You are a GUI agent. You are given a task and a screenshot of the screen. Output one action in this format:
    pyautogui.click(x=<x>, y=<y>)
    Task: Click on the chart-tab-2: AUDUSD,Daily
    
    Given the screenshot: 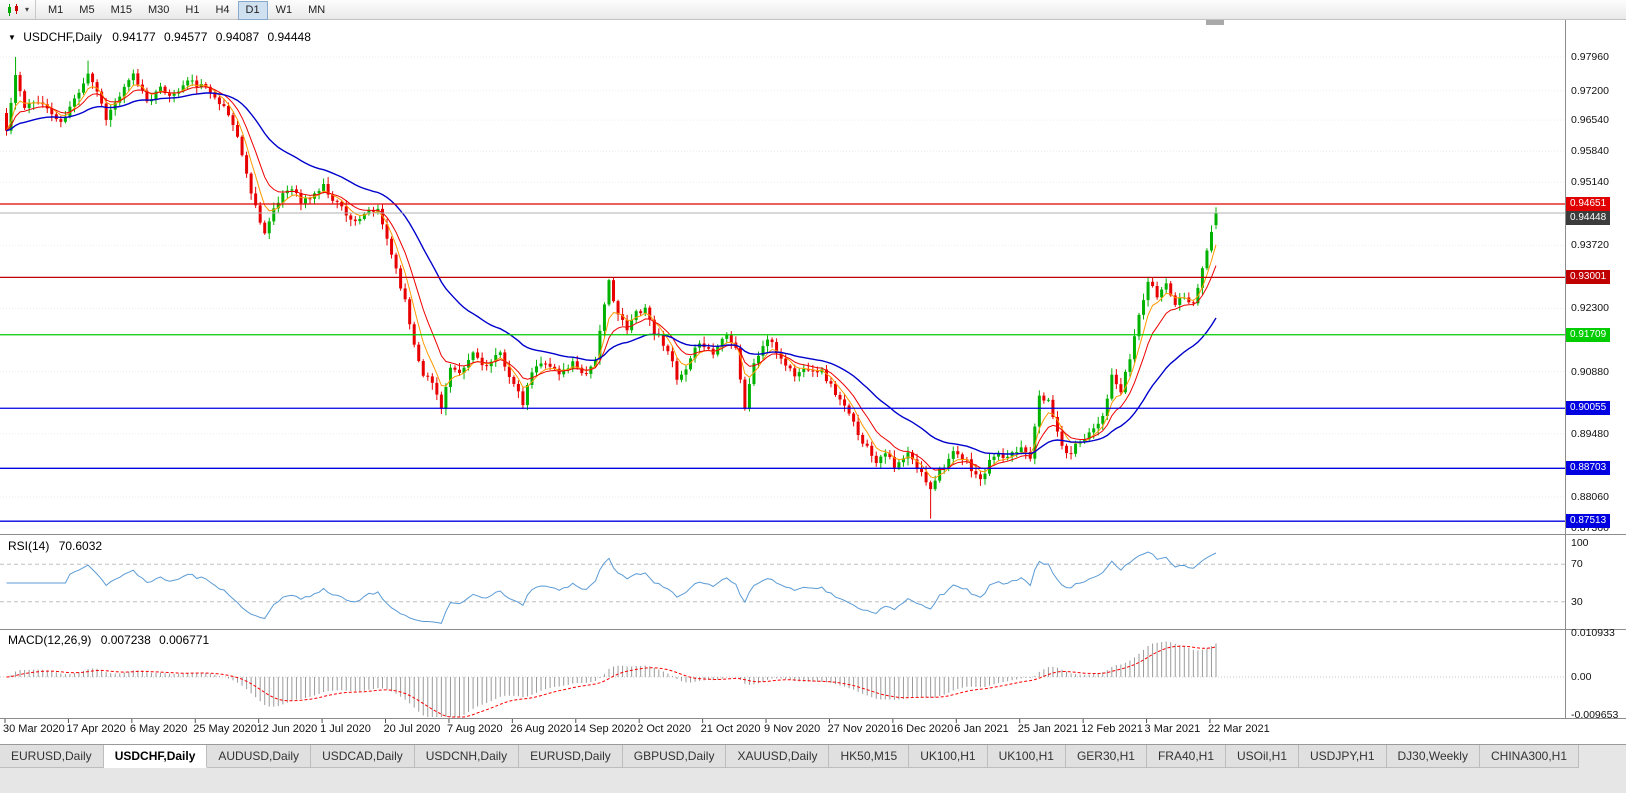 What is the action you would take?
    pyautogui.click(x=259, y=756)
    